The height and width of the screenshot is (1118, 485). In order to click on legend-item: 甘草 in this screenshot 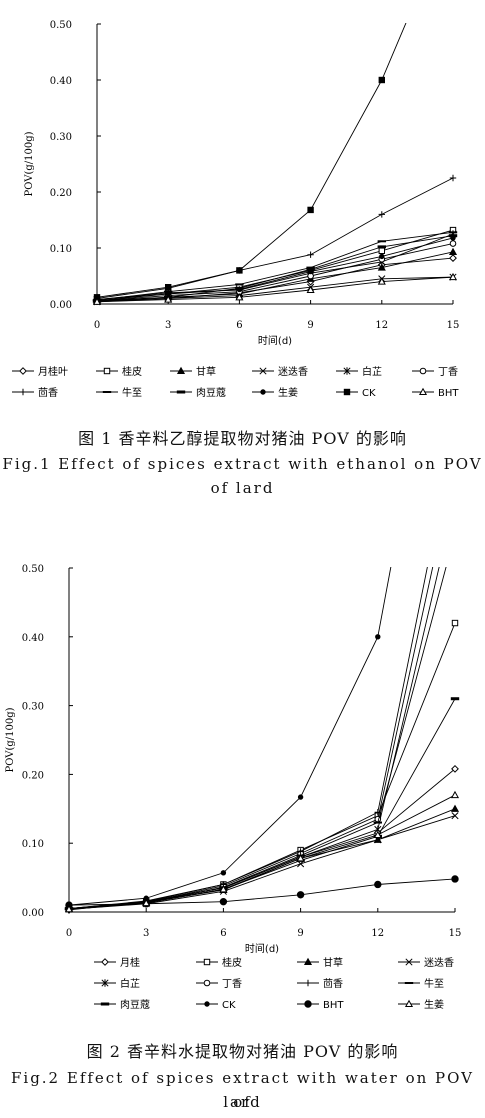, I will do `click(193, 371)`.